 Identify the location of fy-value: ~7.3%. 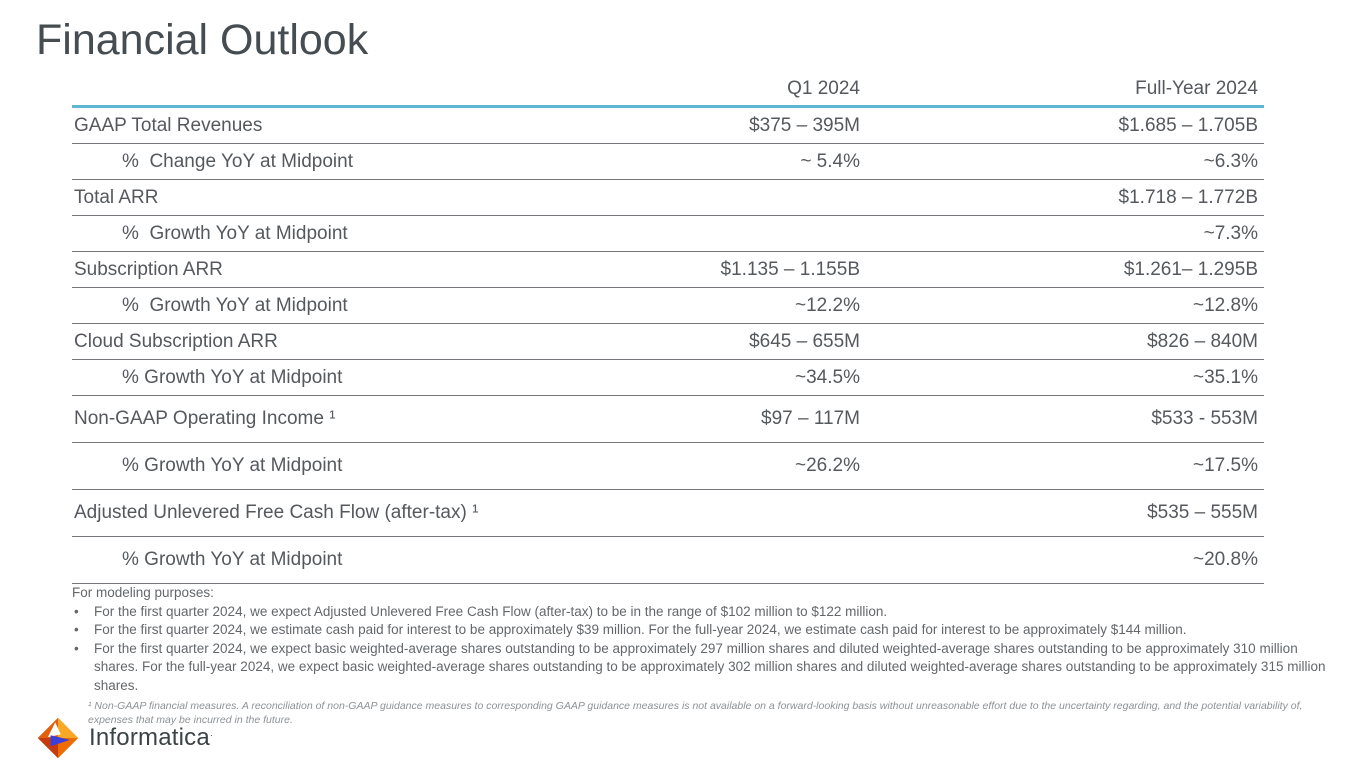
(1230, 233).